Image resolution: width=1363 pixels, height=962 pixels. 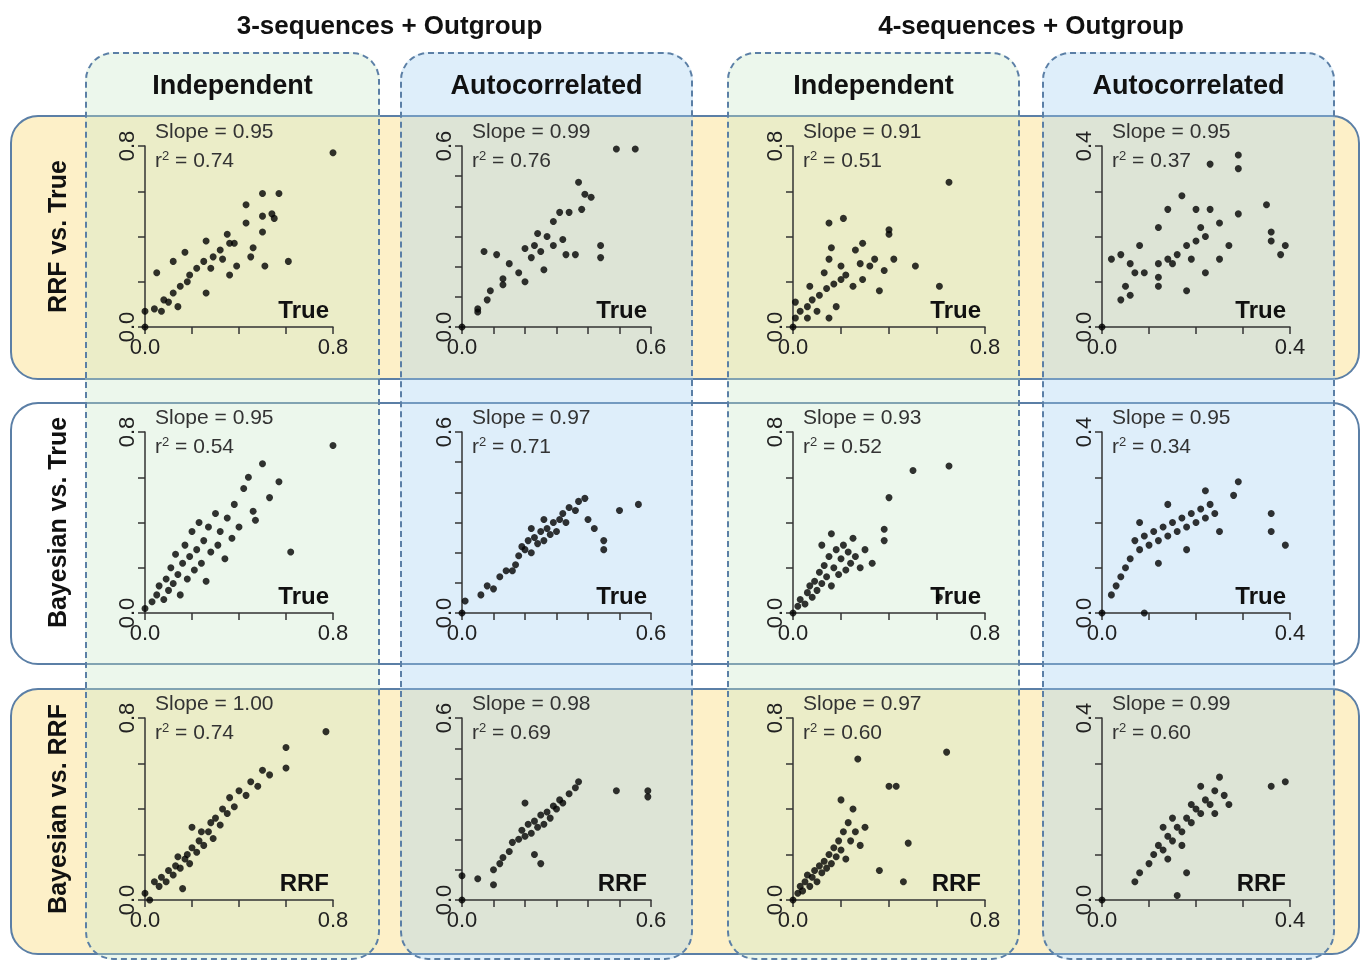 What do you see at coordinates (56, 809) in the screenshot?
I see `y-axis-title: Bayesian vs. RRF` at bounding box center [56, 809].